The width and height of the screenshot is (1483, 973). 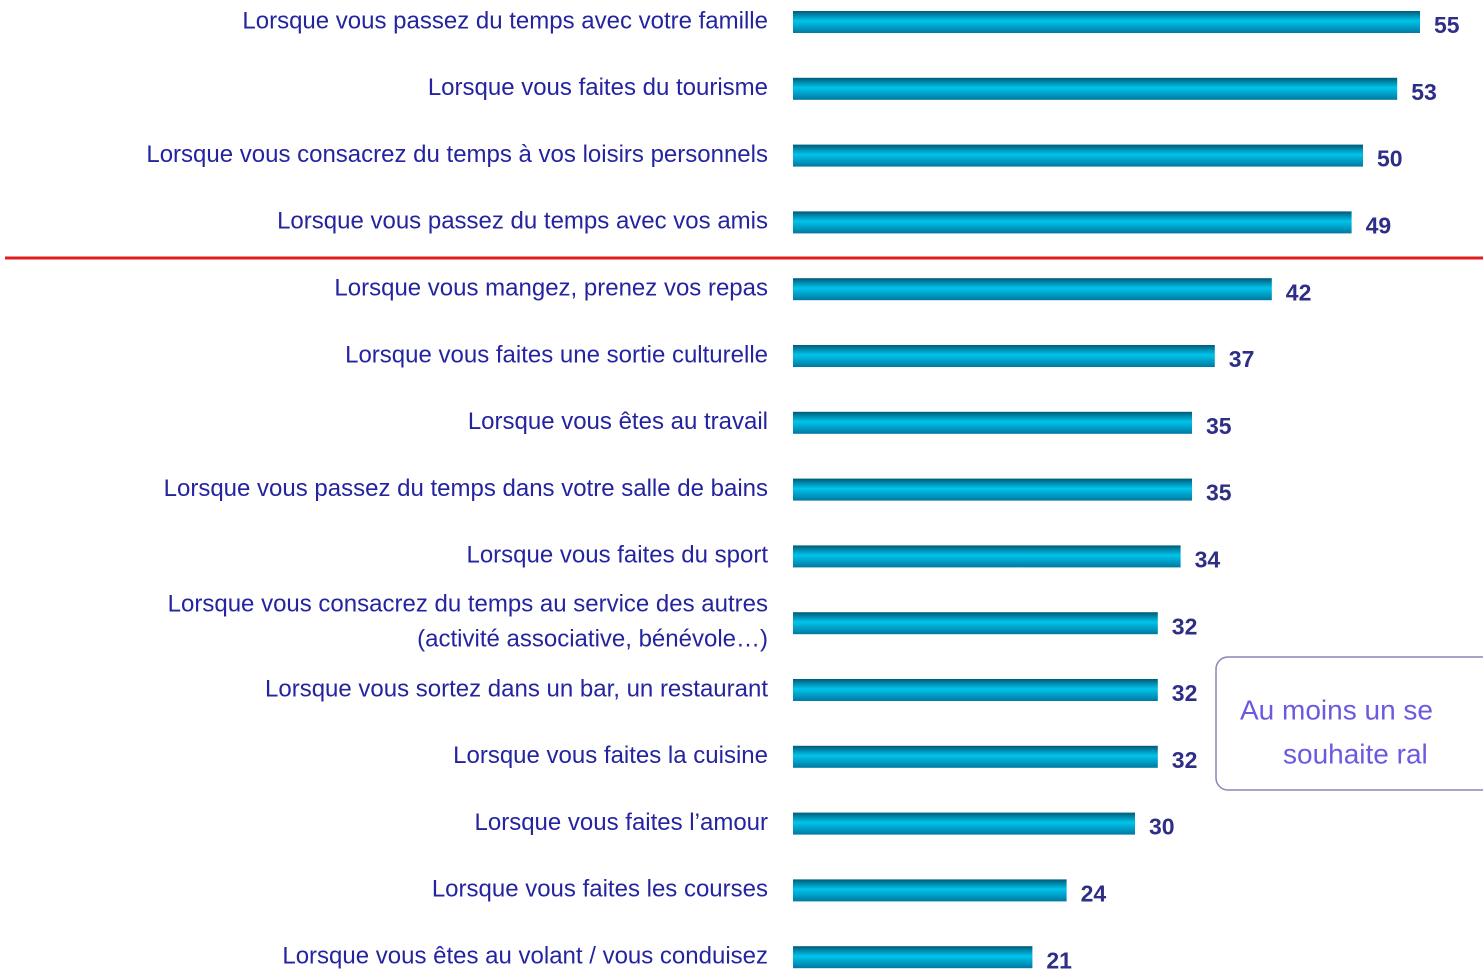 What do you see at coordinates (1379, 225) in the screenshot?
I see `value-label: 49` at bounding box center [1379, 225].